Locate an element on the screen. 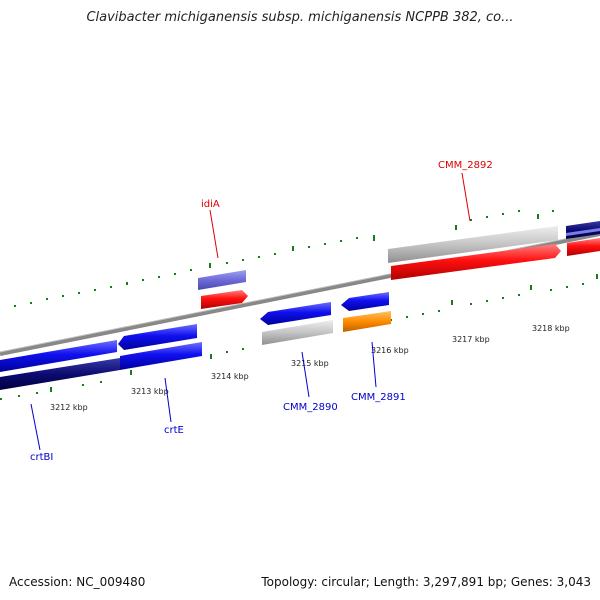 The height and width of the screenshot is (600, 600). tick-label-3217: 3217 kbp is located at coordinates (471, 339).